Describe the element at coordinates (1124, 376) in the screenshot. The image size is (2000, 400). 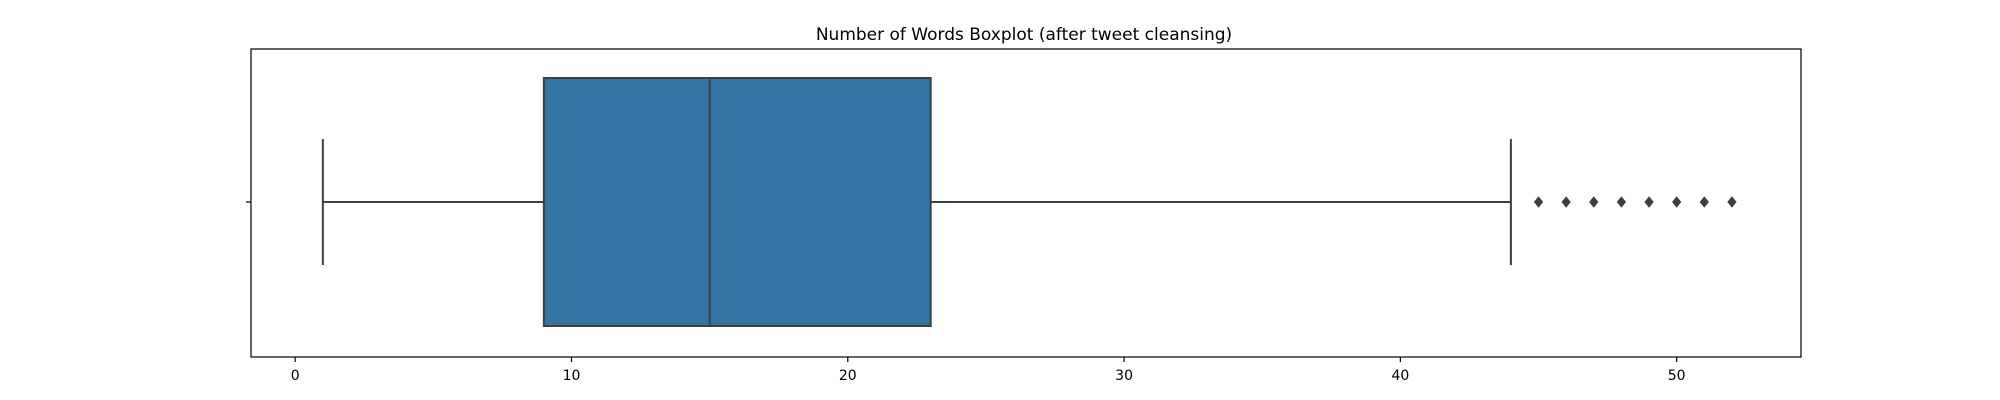
I see `x-tick-label: 30` at that location.